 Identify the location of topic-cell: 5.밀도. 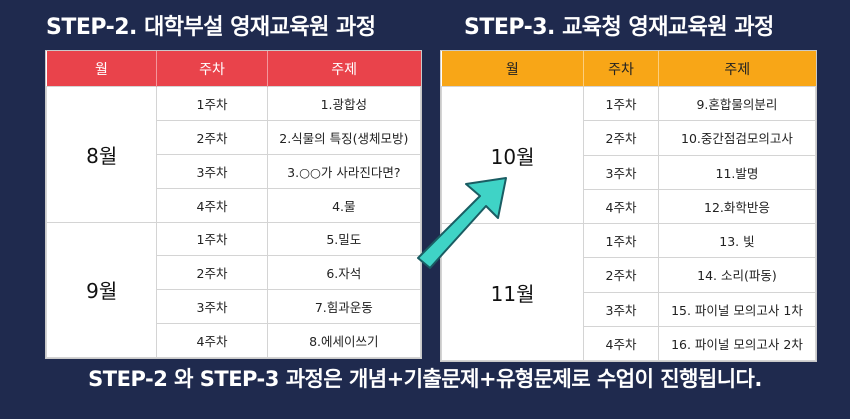
(344, 239).